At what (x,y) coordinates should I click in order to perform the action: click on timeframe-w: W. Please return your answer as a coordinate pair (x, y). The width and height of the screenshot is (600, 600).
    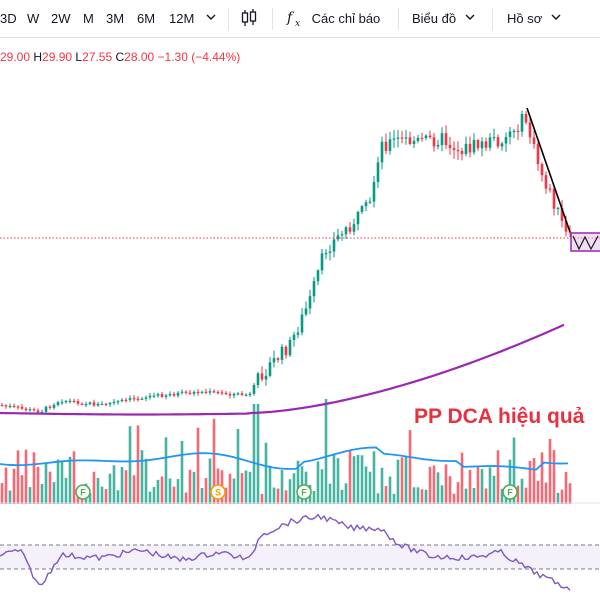
    Looking at the image, I should click on (33, 18).